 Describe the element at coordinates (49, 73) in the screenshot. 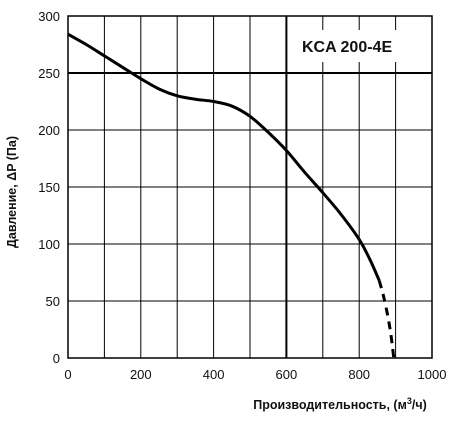

I see `y-tick-label: 250` at that location.